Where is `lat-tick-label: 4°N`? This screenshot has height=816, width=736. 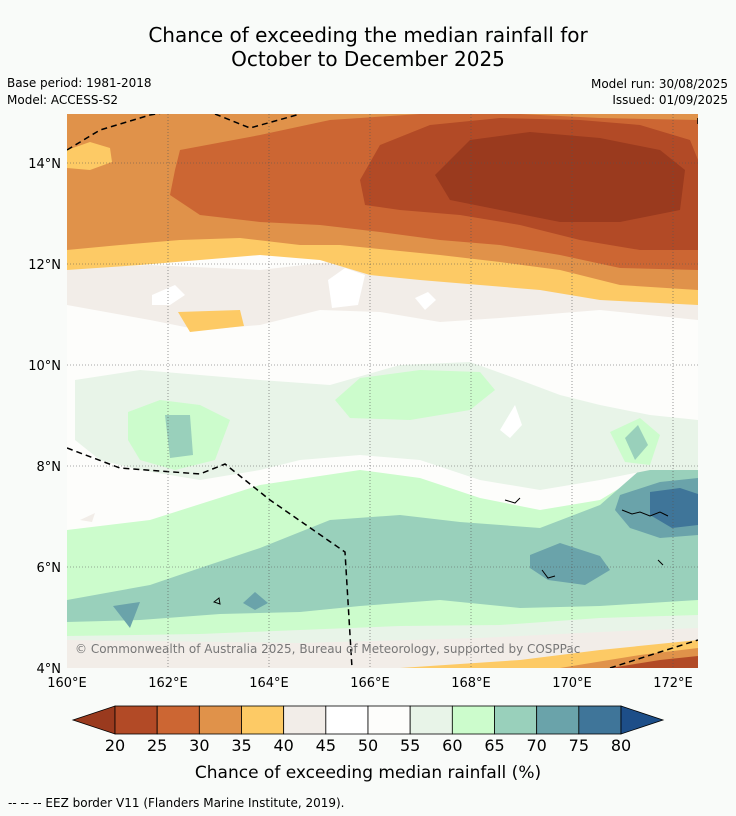
lat-tick-label: 4°N is located at coordinates (49, 669).